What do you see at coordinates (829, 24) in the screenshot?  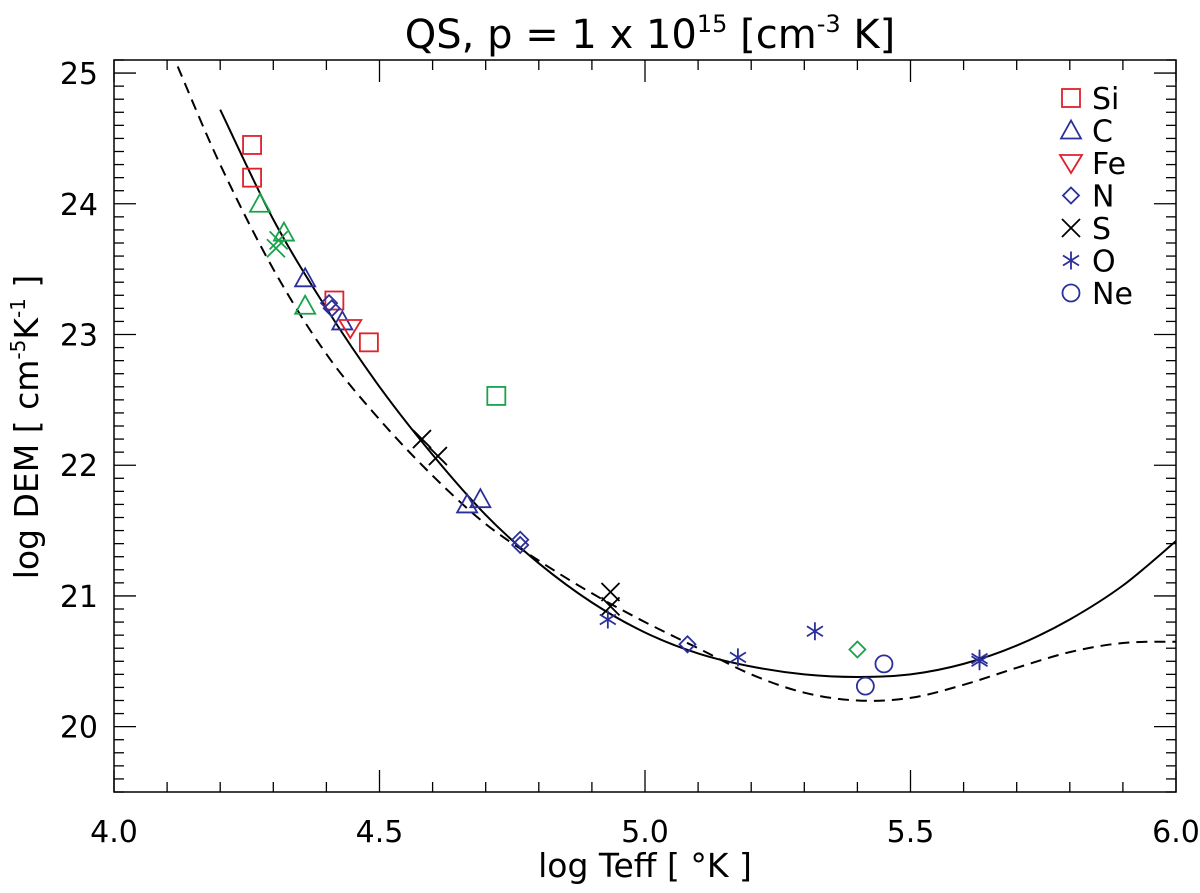 I see `chart-title-unit-superscript: -3` at bounding box center [829, 24].